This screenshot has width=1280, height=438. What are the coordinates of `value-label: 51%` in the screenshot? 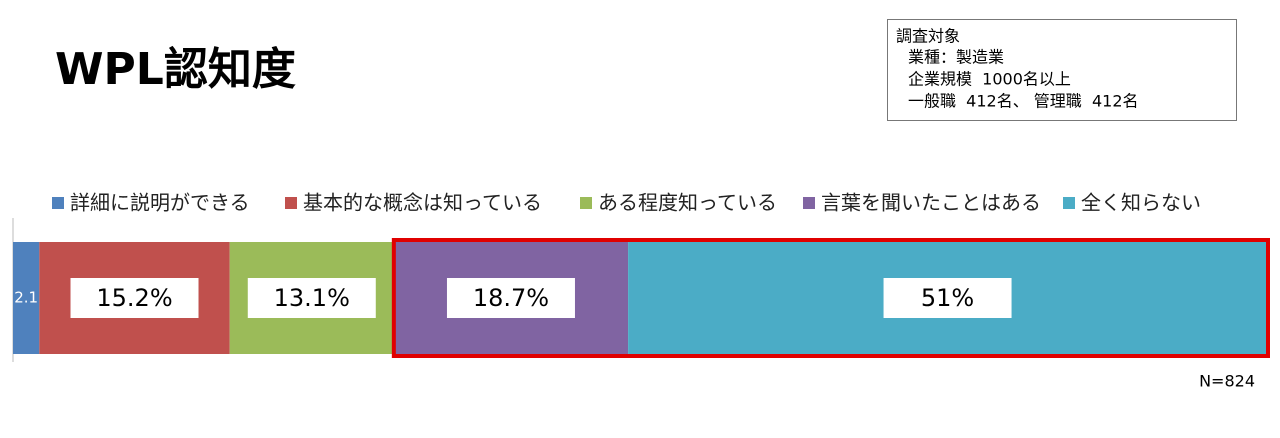 It's located at (947, 298).